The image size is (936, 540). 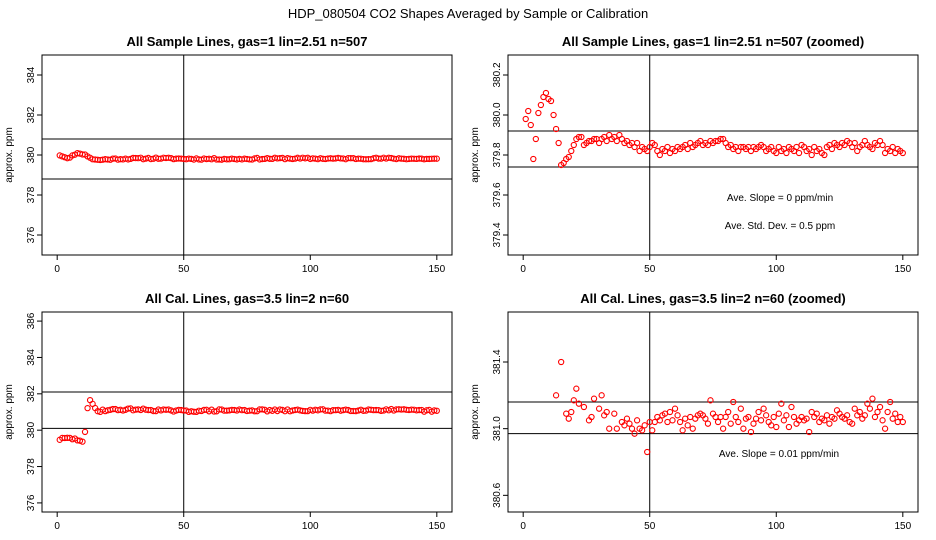 I want to click on y-tick-label: 379.8, so click(x=497, y=154).